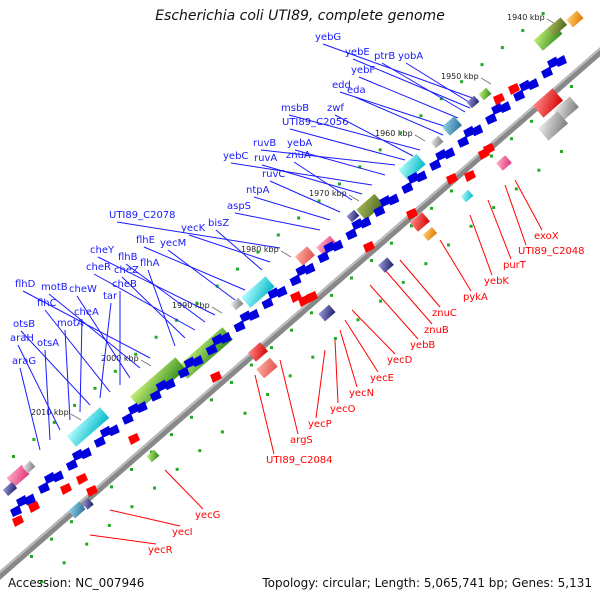 This screenshot has height=600, width=600. What do you see at coordinates (341, 85) in the screenshot?
I see `forward-gene-label: edd` at bounding box center [341, 85].